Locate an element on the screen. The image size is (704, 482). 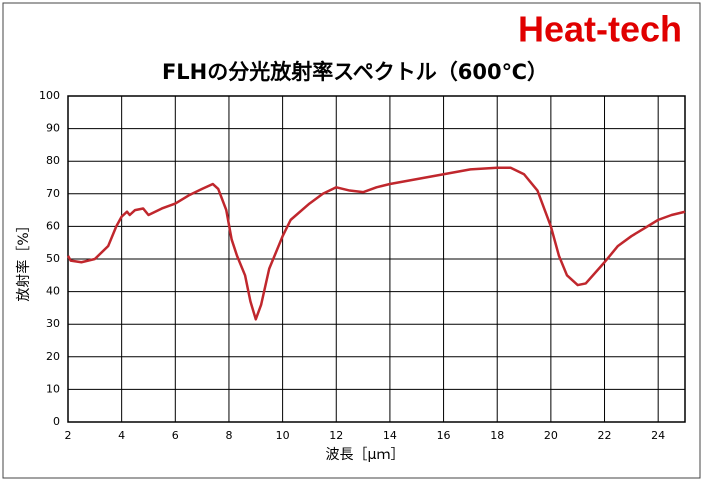
x-tick-label: 24 is located at coordinates (658, 435).